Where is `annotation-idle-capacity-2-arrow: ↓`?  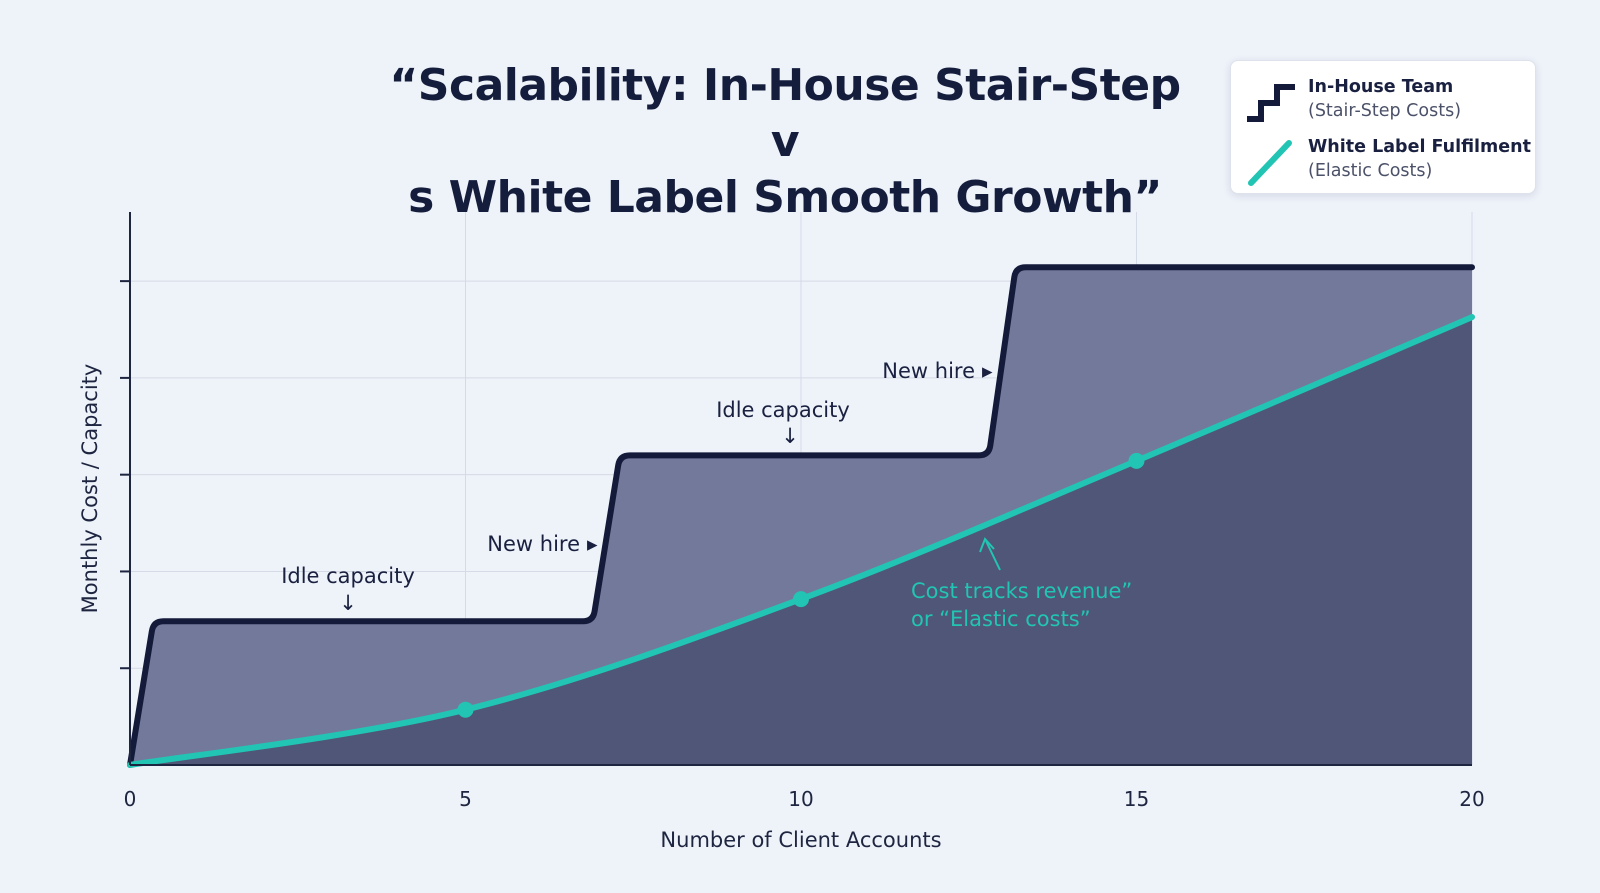 annotation-idle-capacity-2-arrow: ↓ is located at coordinates (790, 436).